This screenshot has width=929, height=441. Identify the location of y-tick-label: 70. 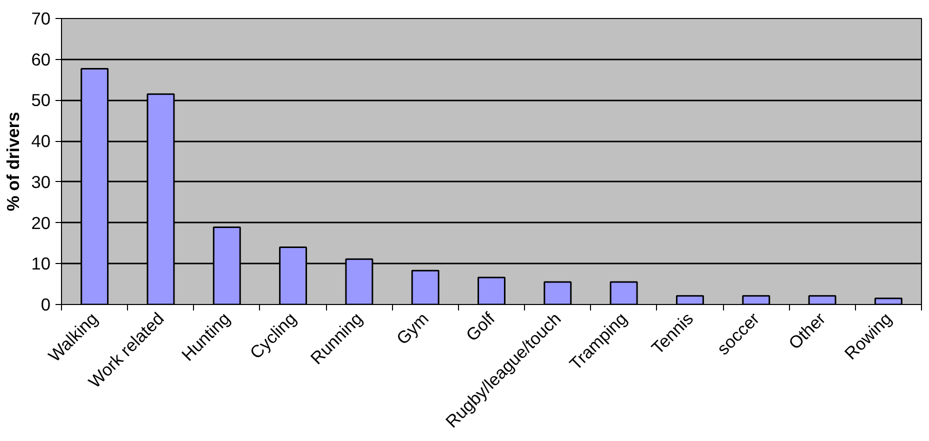
(41, 18).